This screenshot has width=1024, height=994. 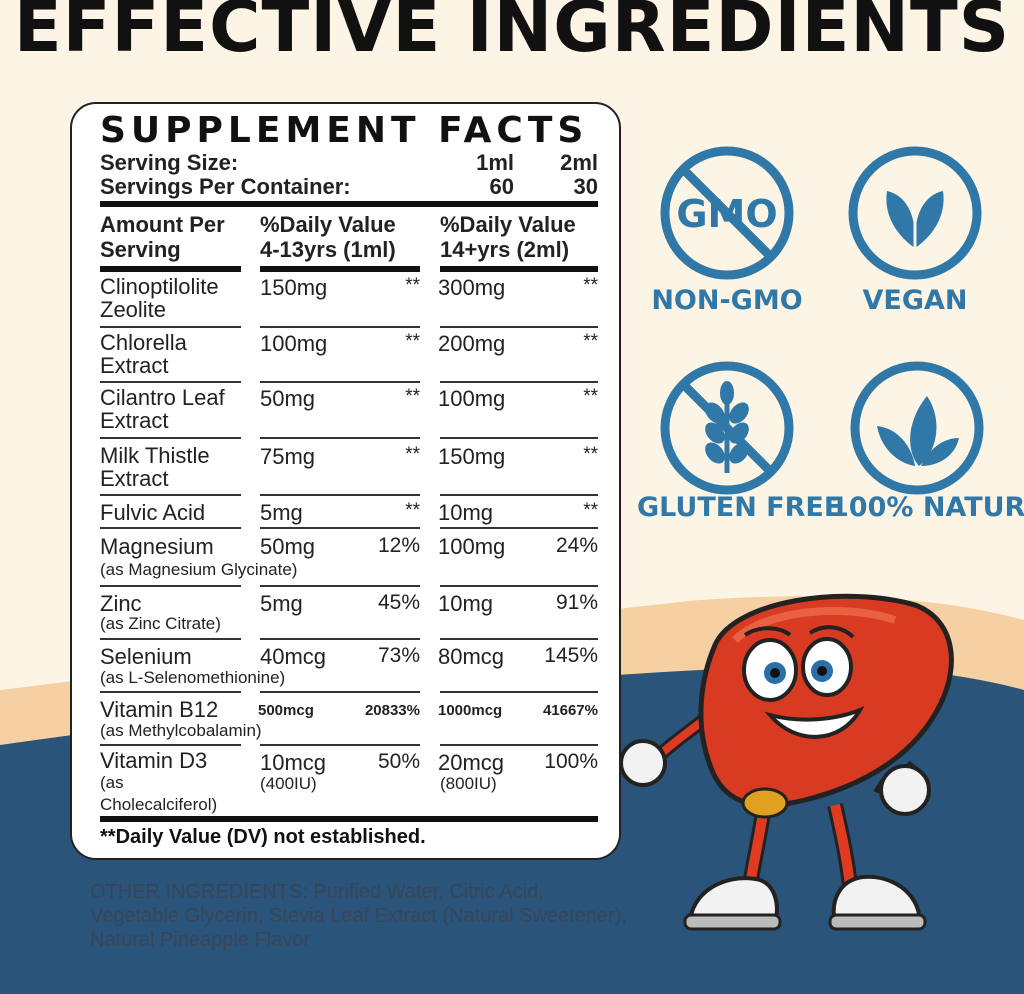 What do you see at coordinates (495, 162) in the screenshot?
I see `serving-size-1: 1ml` at bounding box center [495, 162].